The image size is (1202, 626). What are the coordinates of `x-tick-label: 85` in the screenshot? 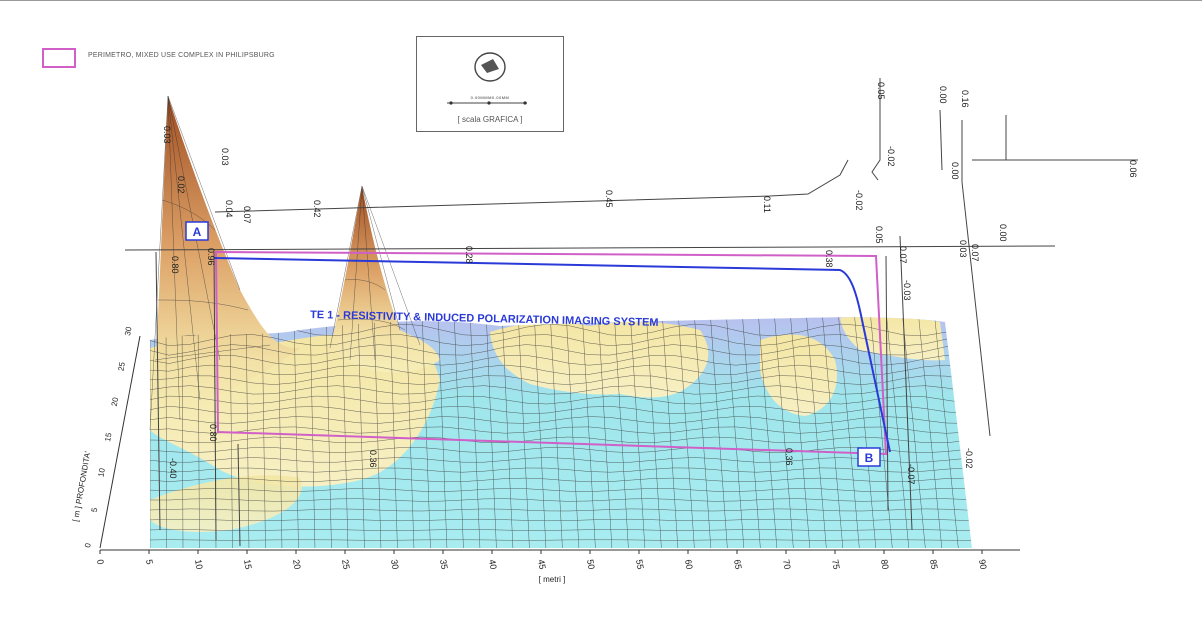 It's located at (934, 565).